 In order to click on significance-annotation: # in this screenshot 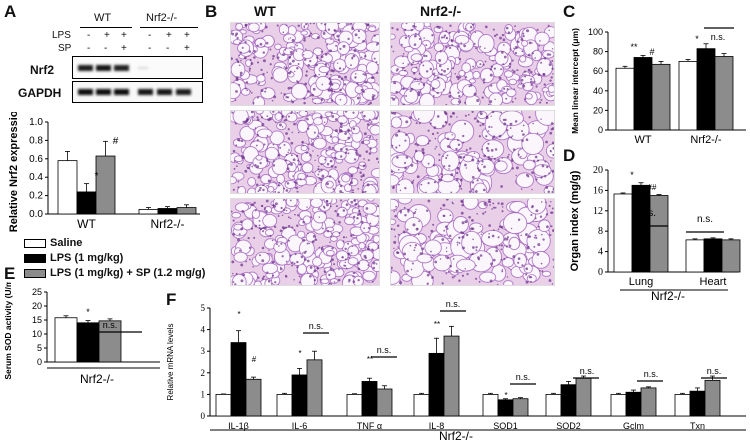, I will do `click(116, 141)`.